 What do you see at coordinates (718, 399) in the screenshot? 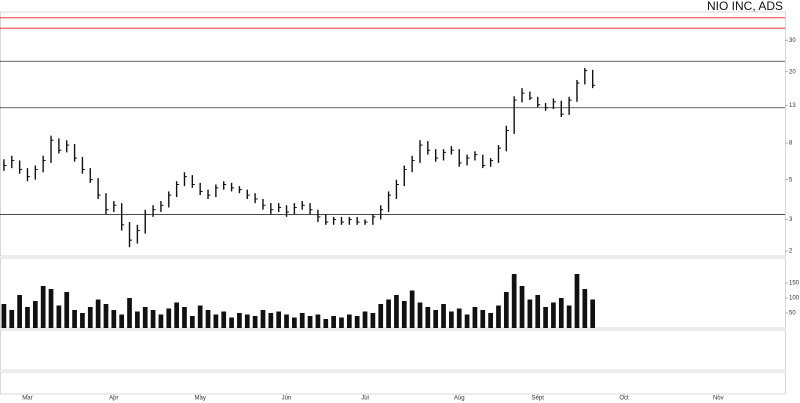
I see `x-tick-label: Nov` at bounding box center [718, 399].